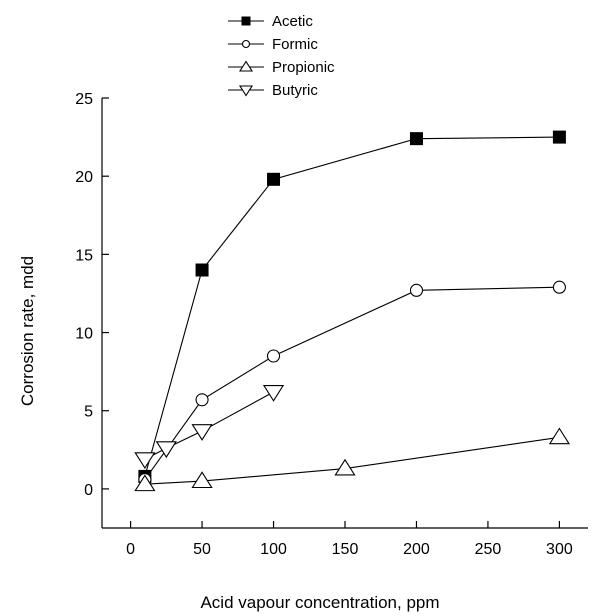 The width and height of the screenshot is (598, 616). Describe the element at coordinates (416, 549) in the screenshot. I see `x-tick-label: 200` at that location.